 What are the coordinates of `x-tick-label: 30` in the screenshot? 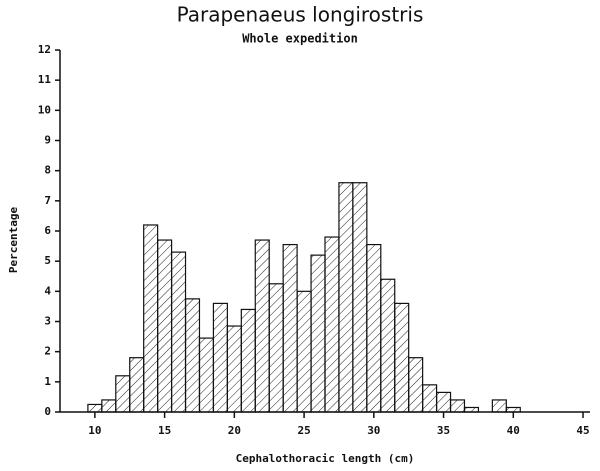 It's located at (373, 430).